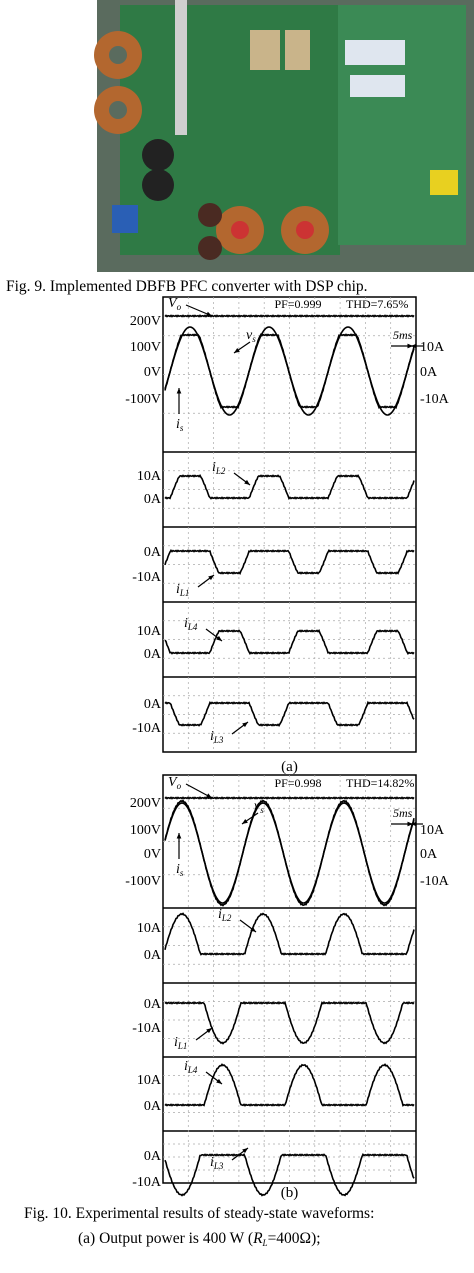 The height and width of the screenshot is (1273, 474). I want to click on caption-sub: L, so click(265, 1243).